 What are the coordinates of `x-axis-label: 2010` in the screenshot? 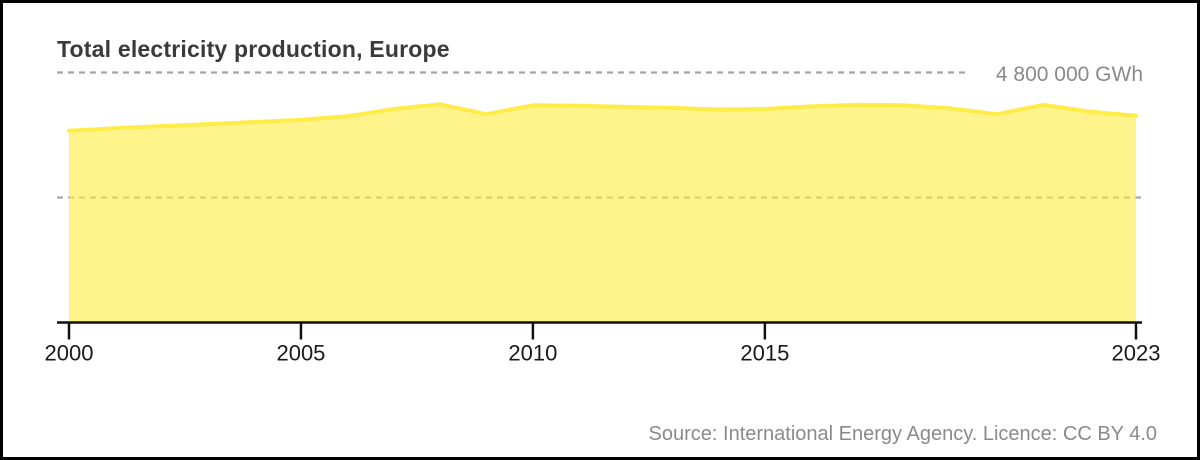 It's located at (532, 353).